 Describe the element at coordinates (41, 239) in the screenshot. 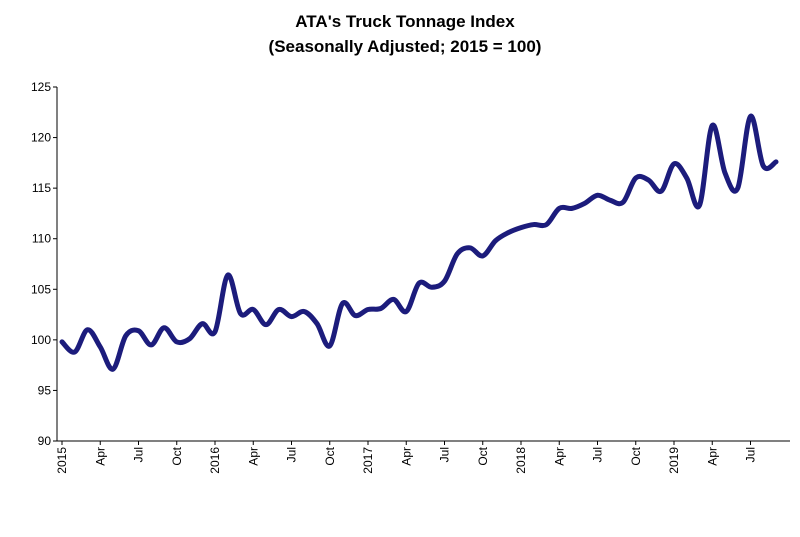

I see `y-tick-label: 110` at that location.